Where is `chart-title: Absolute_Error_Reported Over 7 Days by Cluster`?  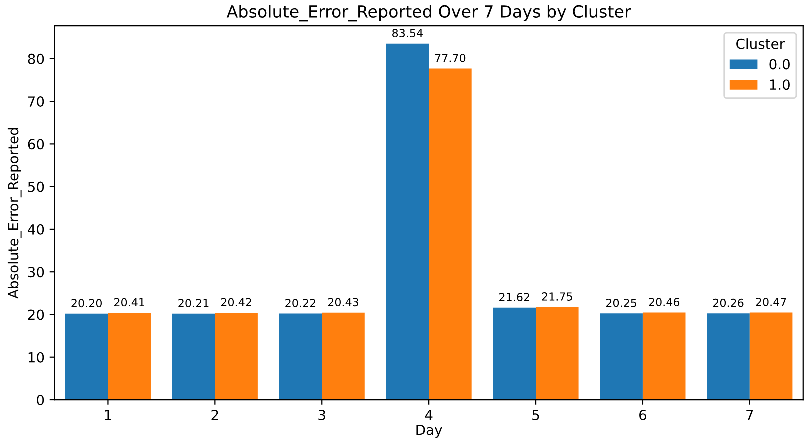
chart-title: Absolute_Error_Reported Over 7 Days by Cluster is located at coordinates (429, 13).